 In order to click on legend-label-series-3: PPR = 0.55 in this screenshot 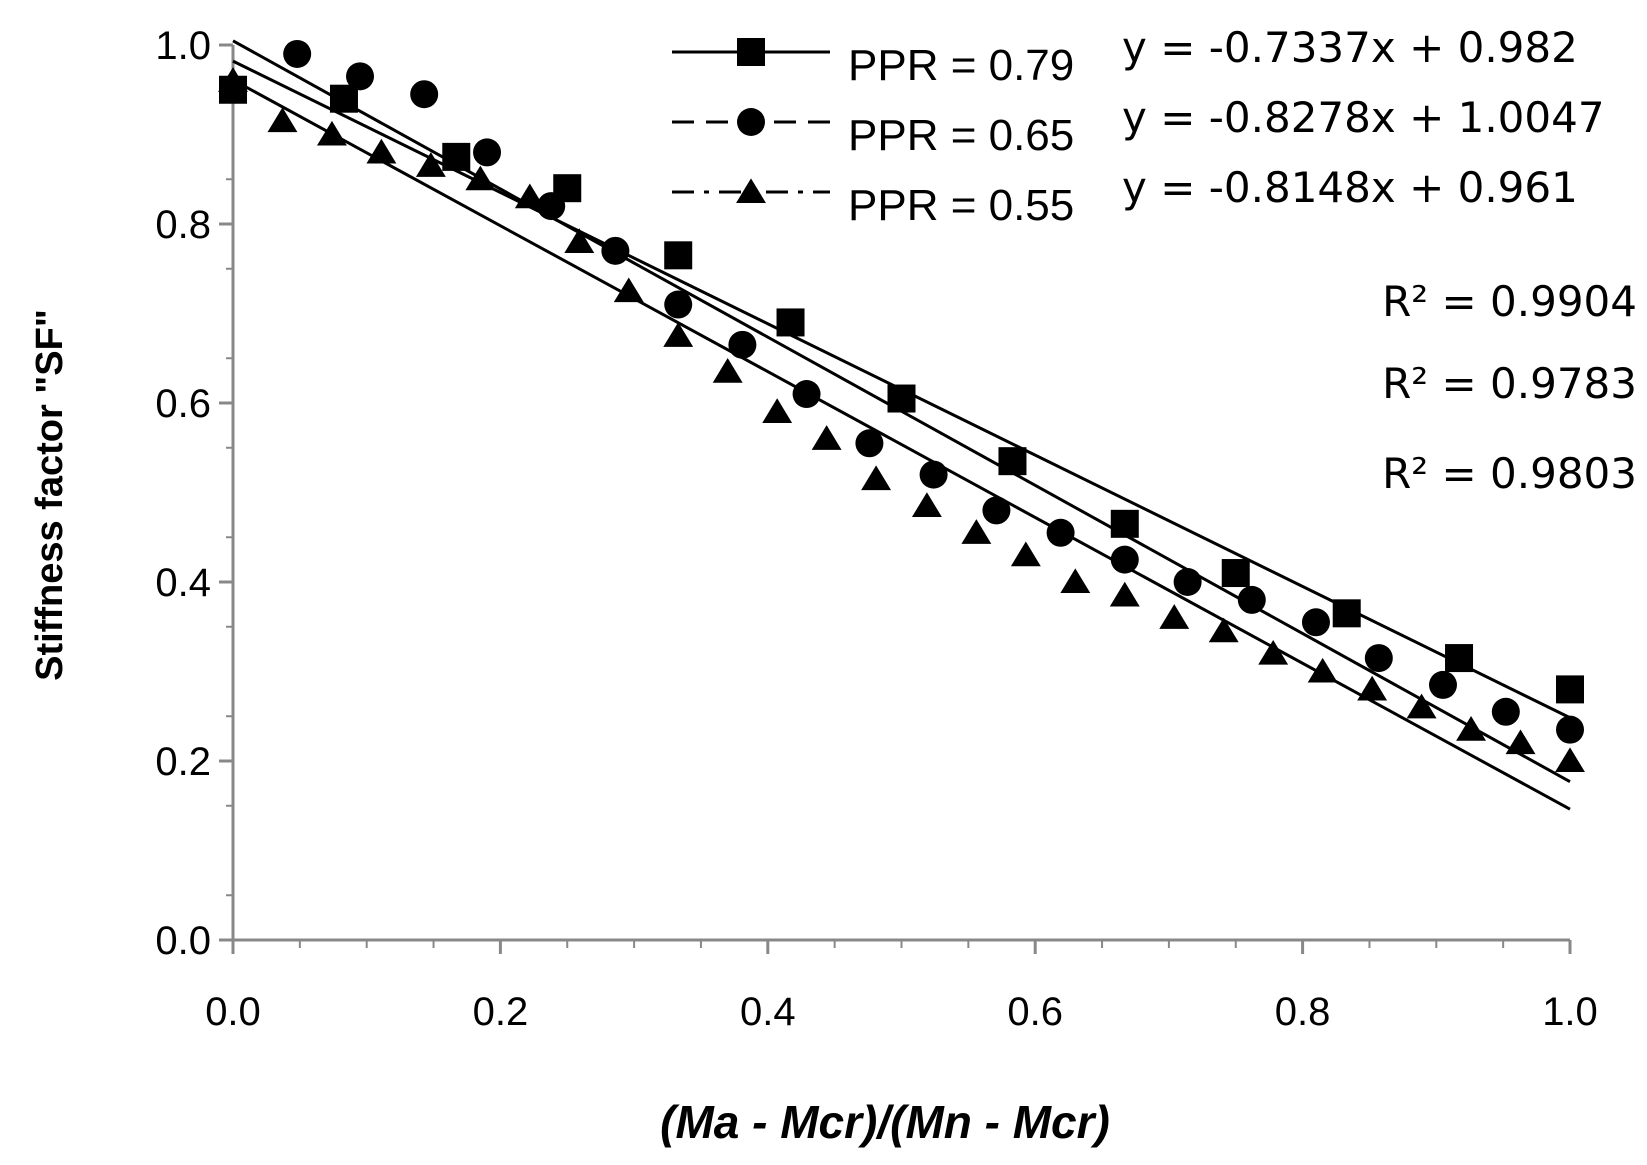, I will do `click(961, 205)`.